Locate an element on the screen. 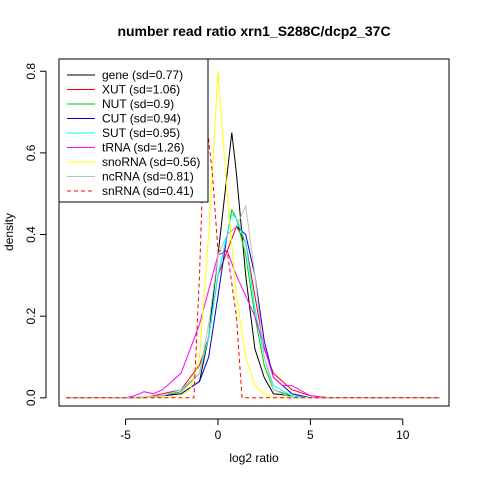  legend-label-4: SUT (sd=0.95) is located at coordinates (141, 133).